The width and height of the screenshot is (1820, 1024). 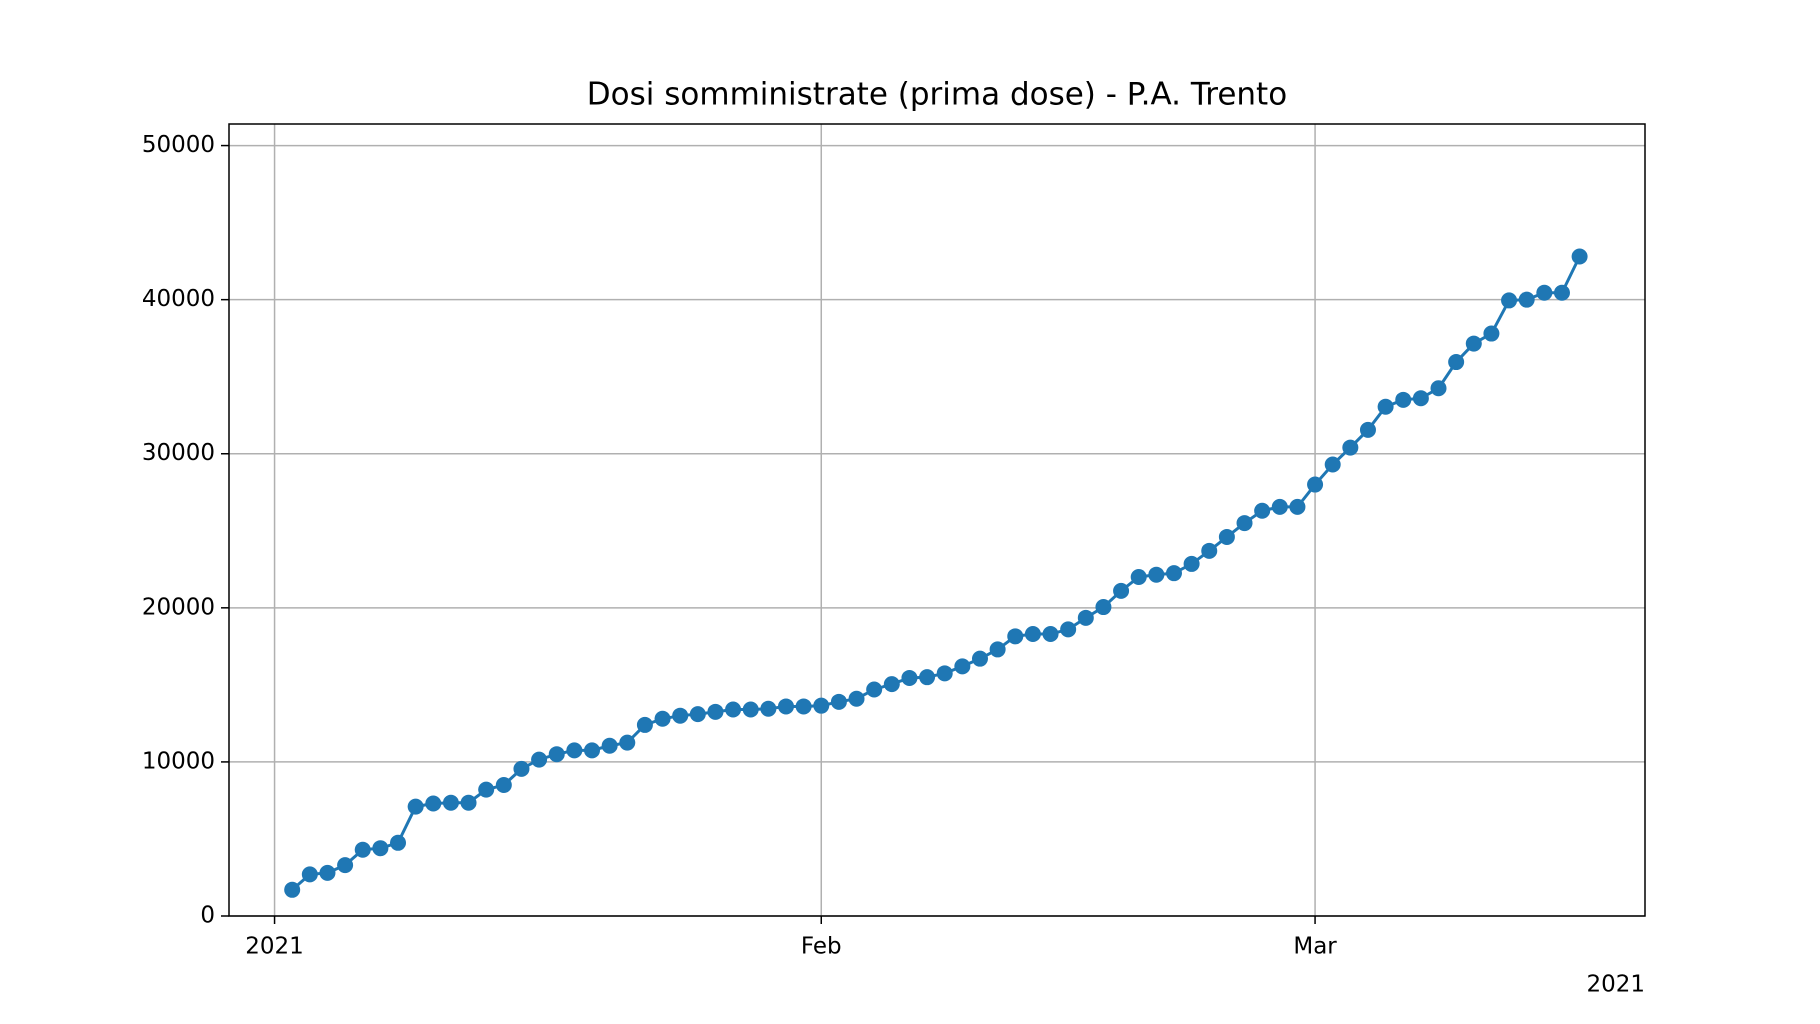 I want to click on x-tick-label: 2021, so click(x=274, y=947).